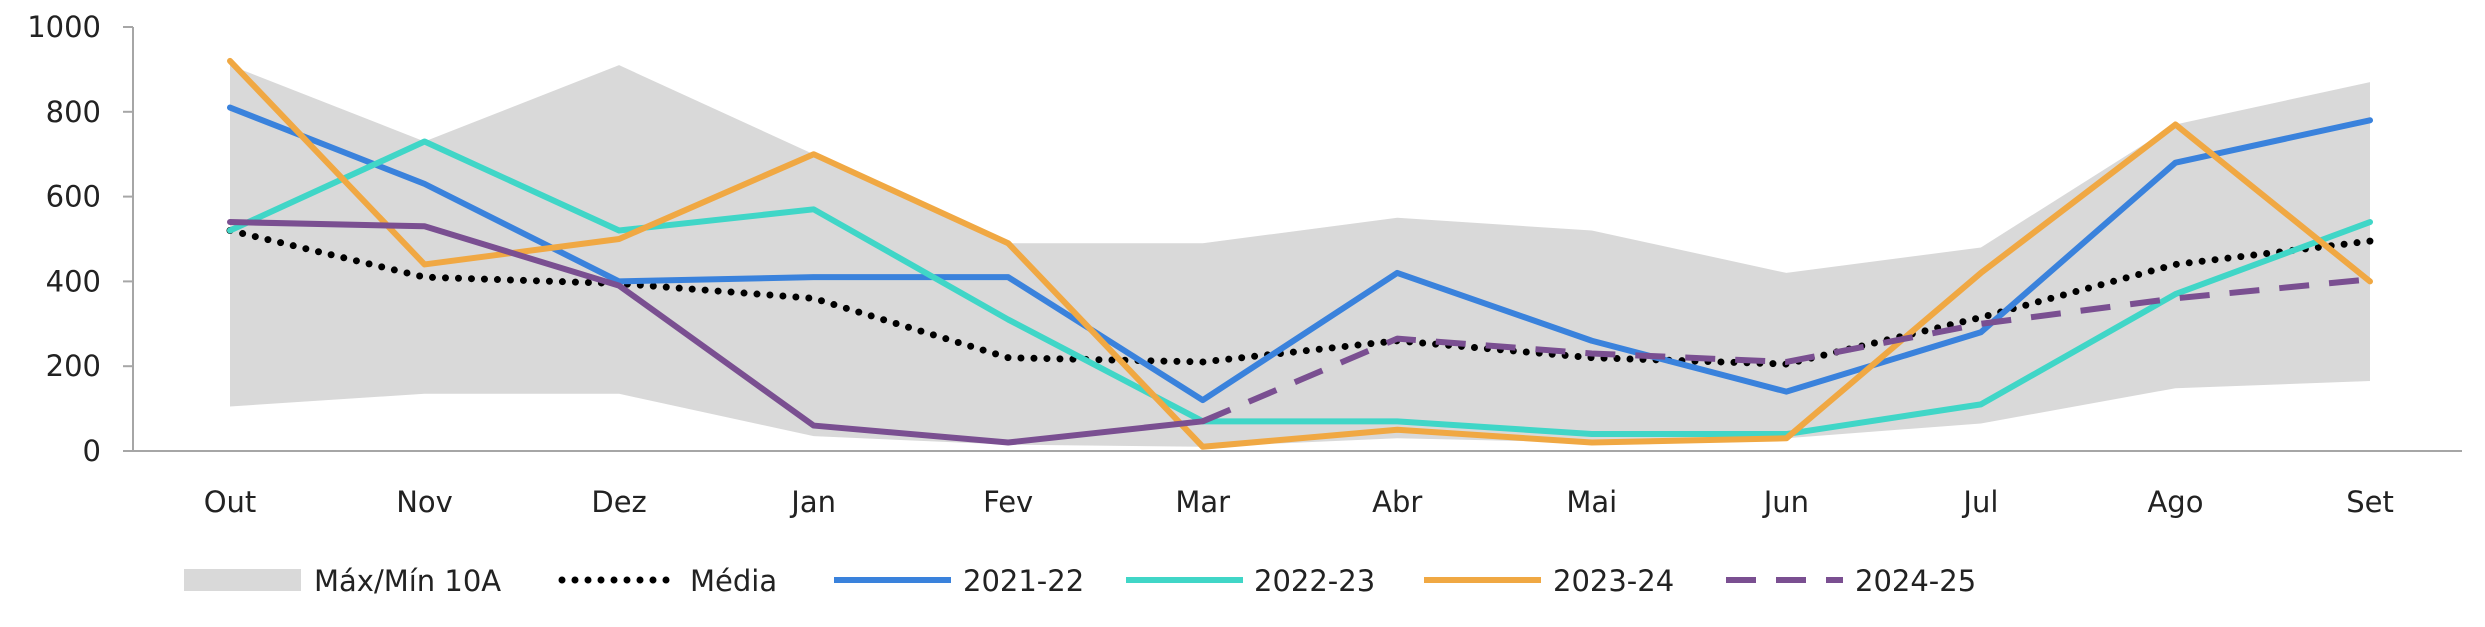 This screenshot has height=627, width=2485. I want to click on x-tick-label: Set, so click(2370, 502).